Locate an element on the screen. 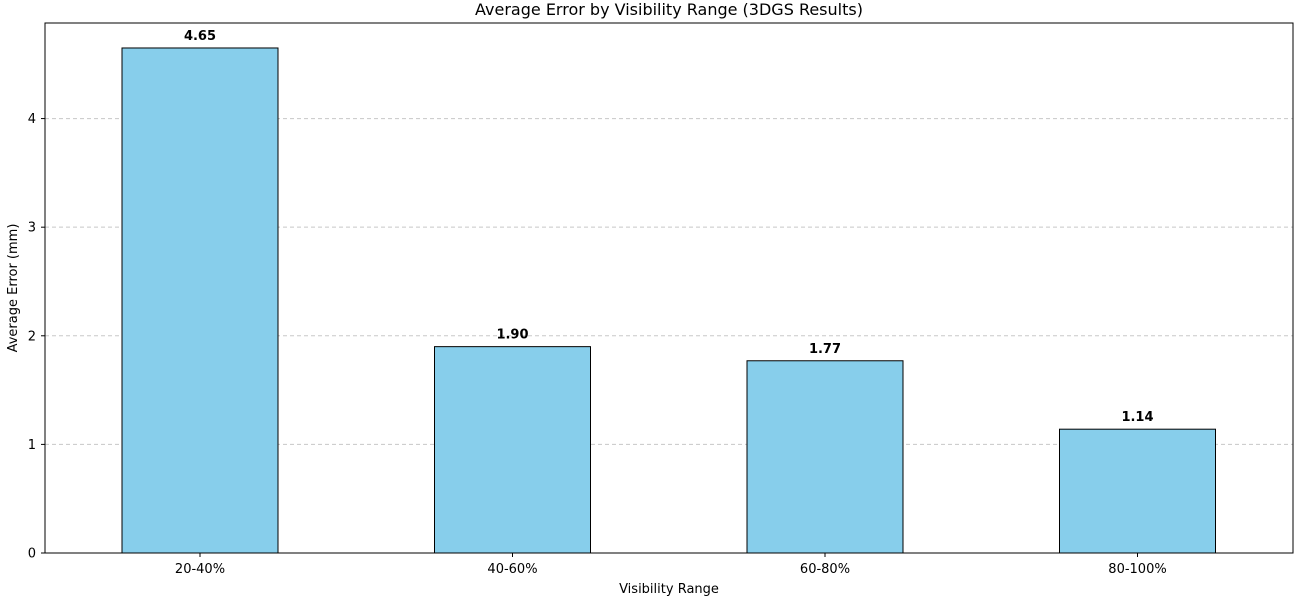 The image size is (1297, 600). data-label: 4.65 is located at coordinates (200, 36).